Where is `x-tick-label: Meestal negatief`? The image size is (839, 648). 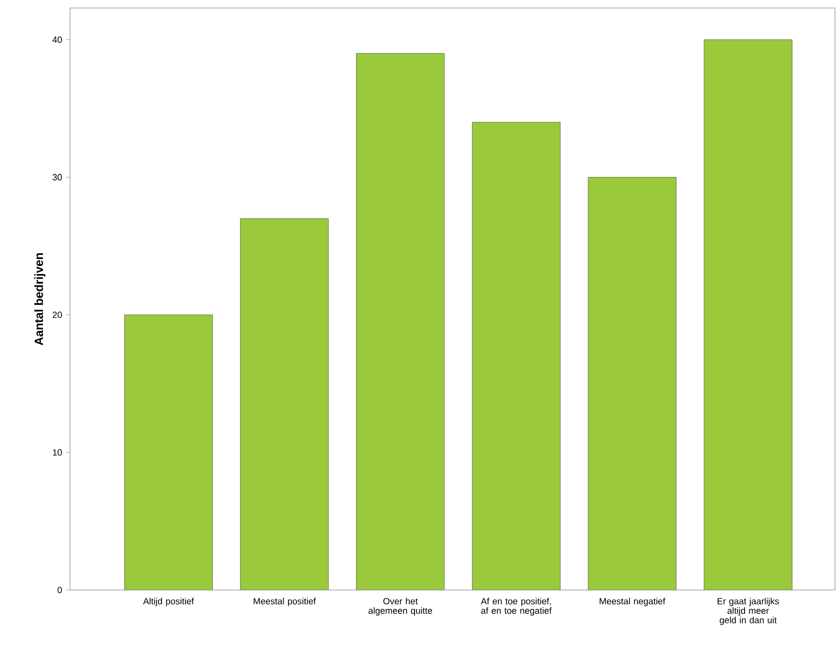 x-tick-label: Meestal negatief is located at coordinates (633, 602).